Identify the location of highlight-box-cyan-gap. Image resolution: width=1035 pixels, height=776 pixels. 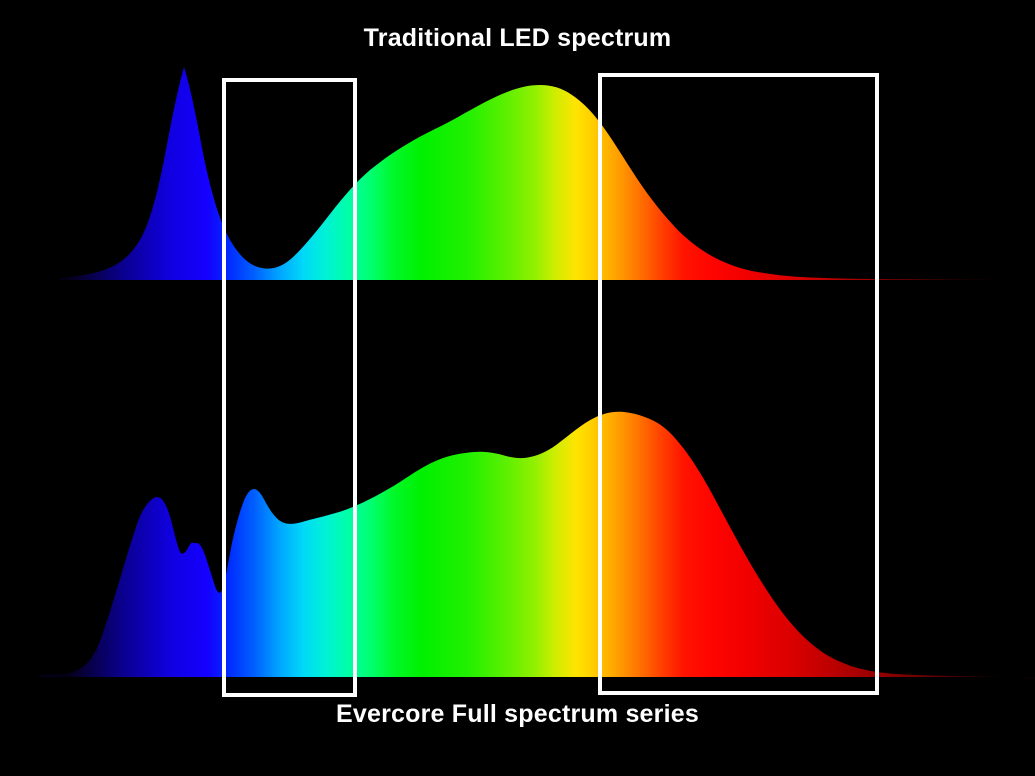
(289, 387).